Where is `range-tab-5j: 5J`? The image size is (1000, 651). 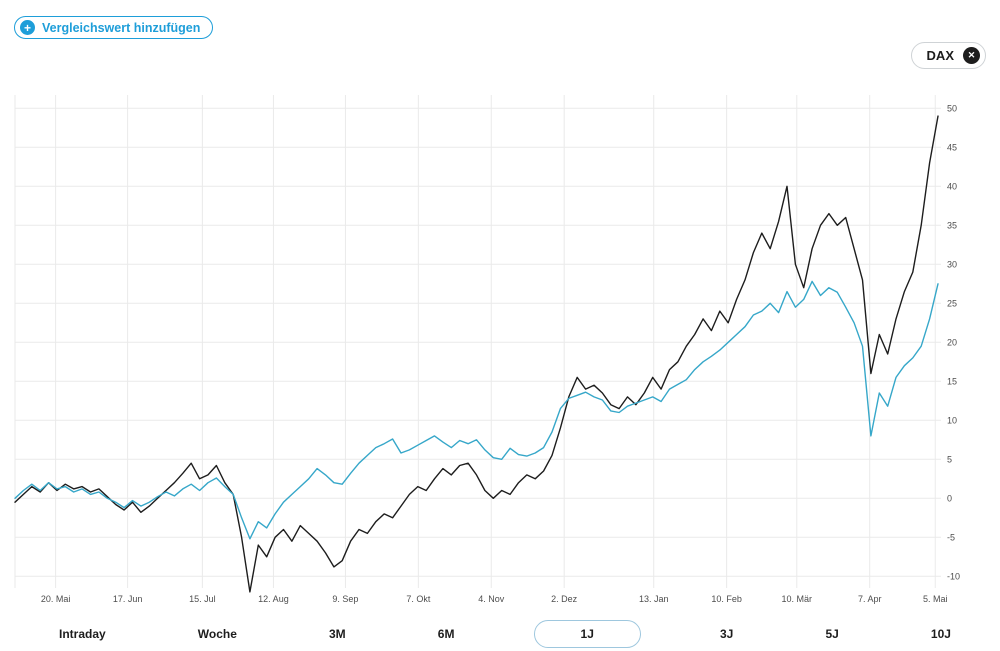
range-tab-5j: 5J is located at coordinates (831, 634).